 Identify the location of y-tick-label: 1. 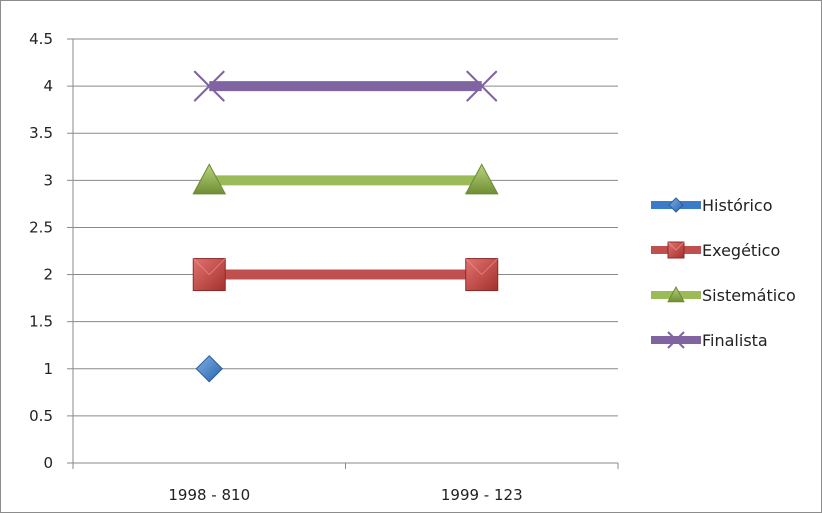
(48, 369).